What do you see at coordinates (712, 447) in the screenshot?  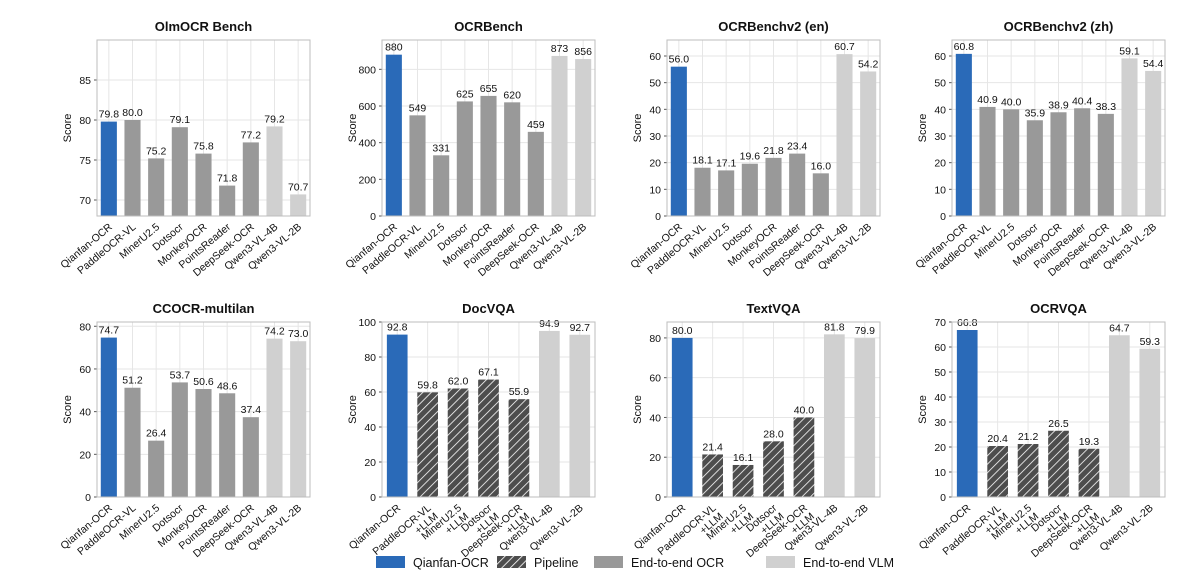 I see `bar-value-label: 21.4` at bounding box center [712, 447].